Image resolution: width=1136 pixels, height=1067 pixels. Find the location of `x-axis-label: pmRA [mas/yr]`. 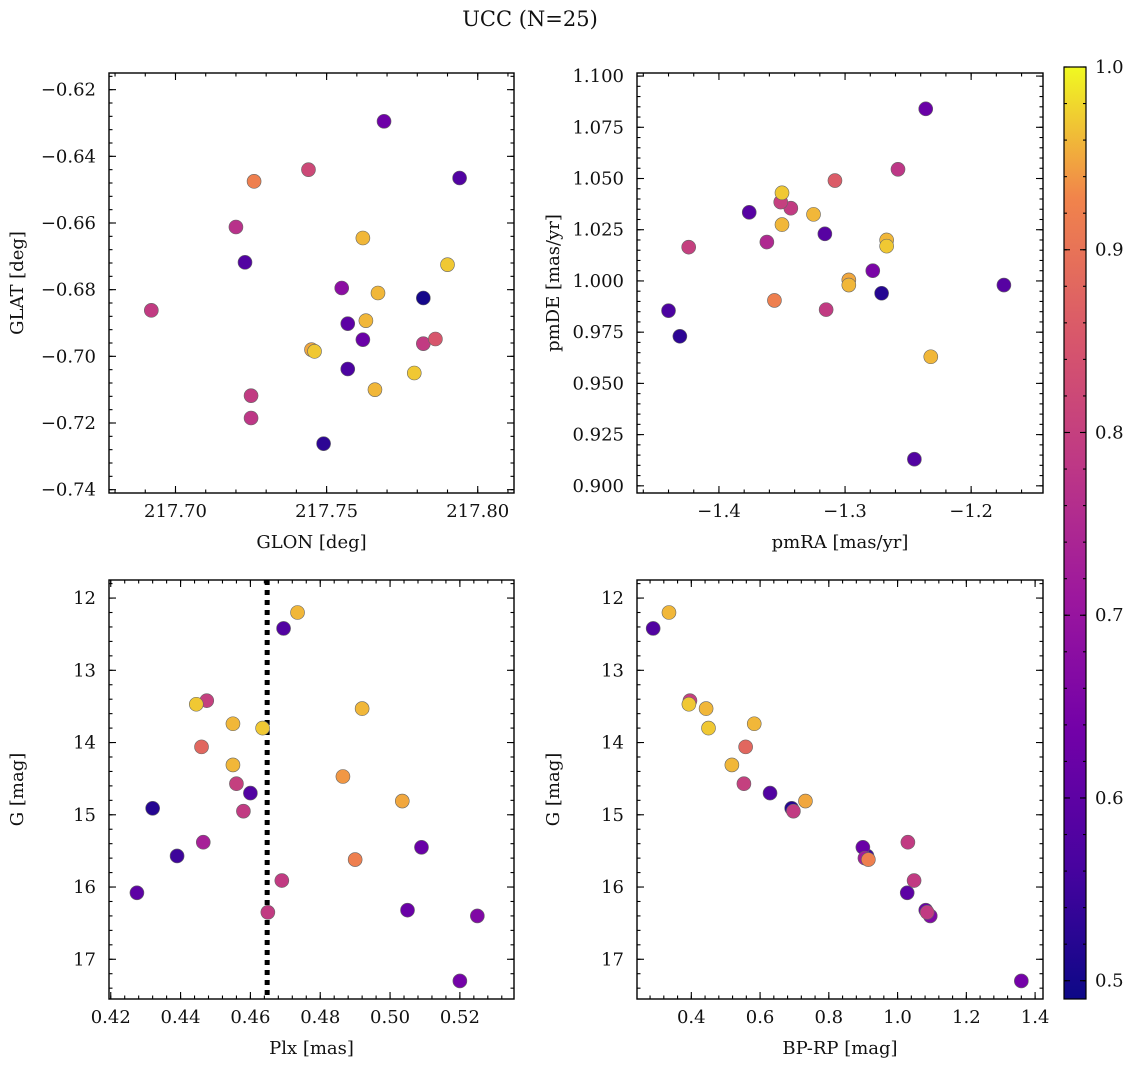

x-axis-label: pmRA [mas/yr] is located at coordinates (840, 542).